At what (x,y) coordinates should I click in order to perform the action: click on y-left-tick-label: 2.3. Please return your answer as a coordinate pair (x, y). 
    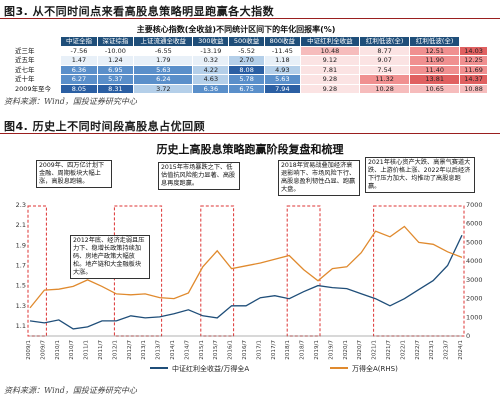
    Looking at the image, I should click on (21, 205).